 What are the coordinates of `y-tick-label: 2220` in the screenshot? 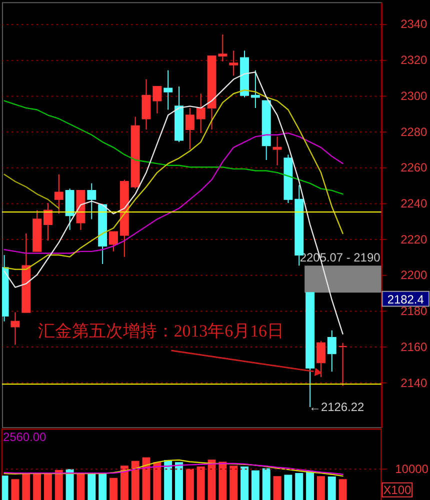 It's located at (414, 239).